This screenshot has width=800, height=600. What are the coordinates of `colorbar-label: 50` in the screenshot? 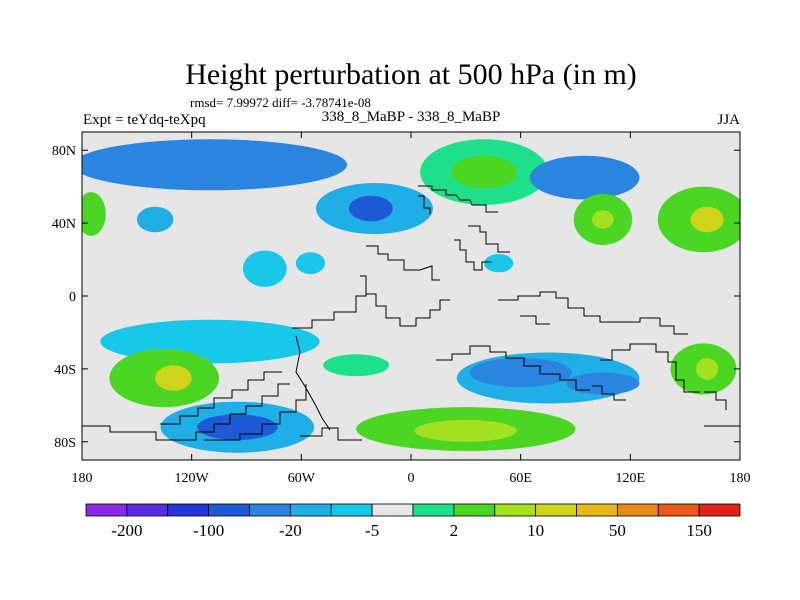 It's located at (617, 530).